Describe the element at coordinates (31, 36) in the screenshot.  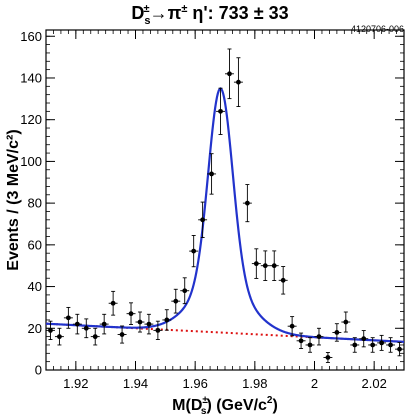
I see `y-tick-label: 160` at that location.